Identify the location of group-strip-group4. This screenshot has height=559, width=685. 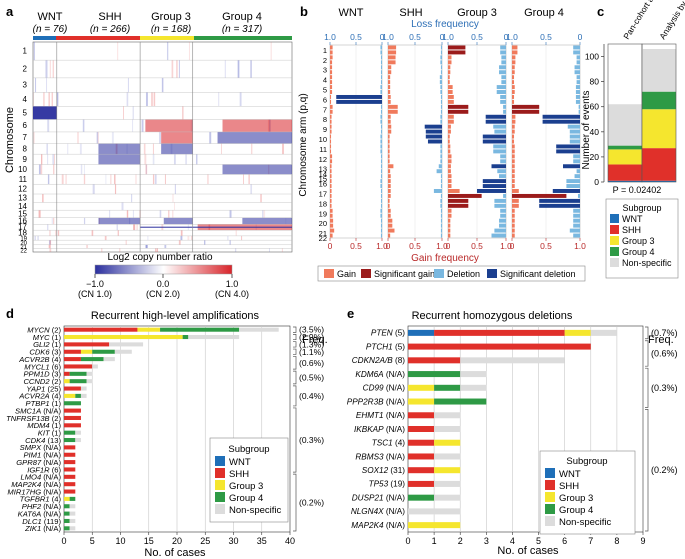
(243, 38).